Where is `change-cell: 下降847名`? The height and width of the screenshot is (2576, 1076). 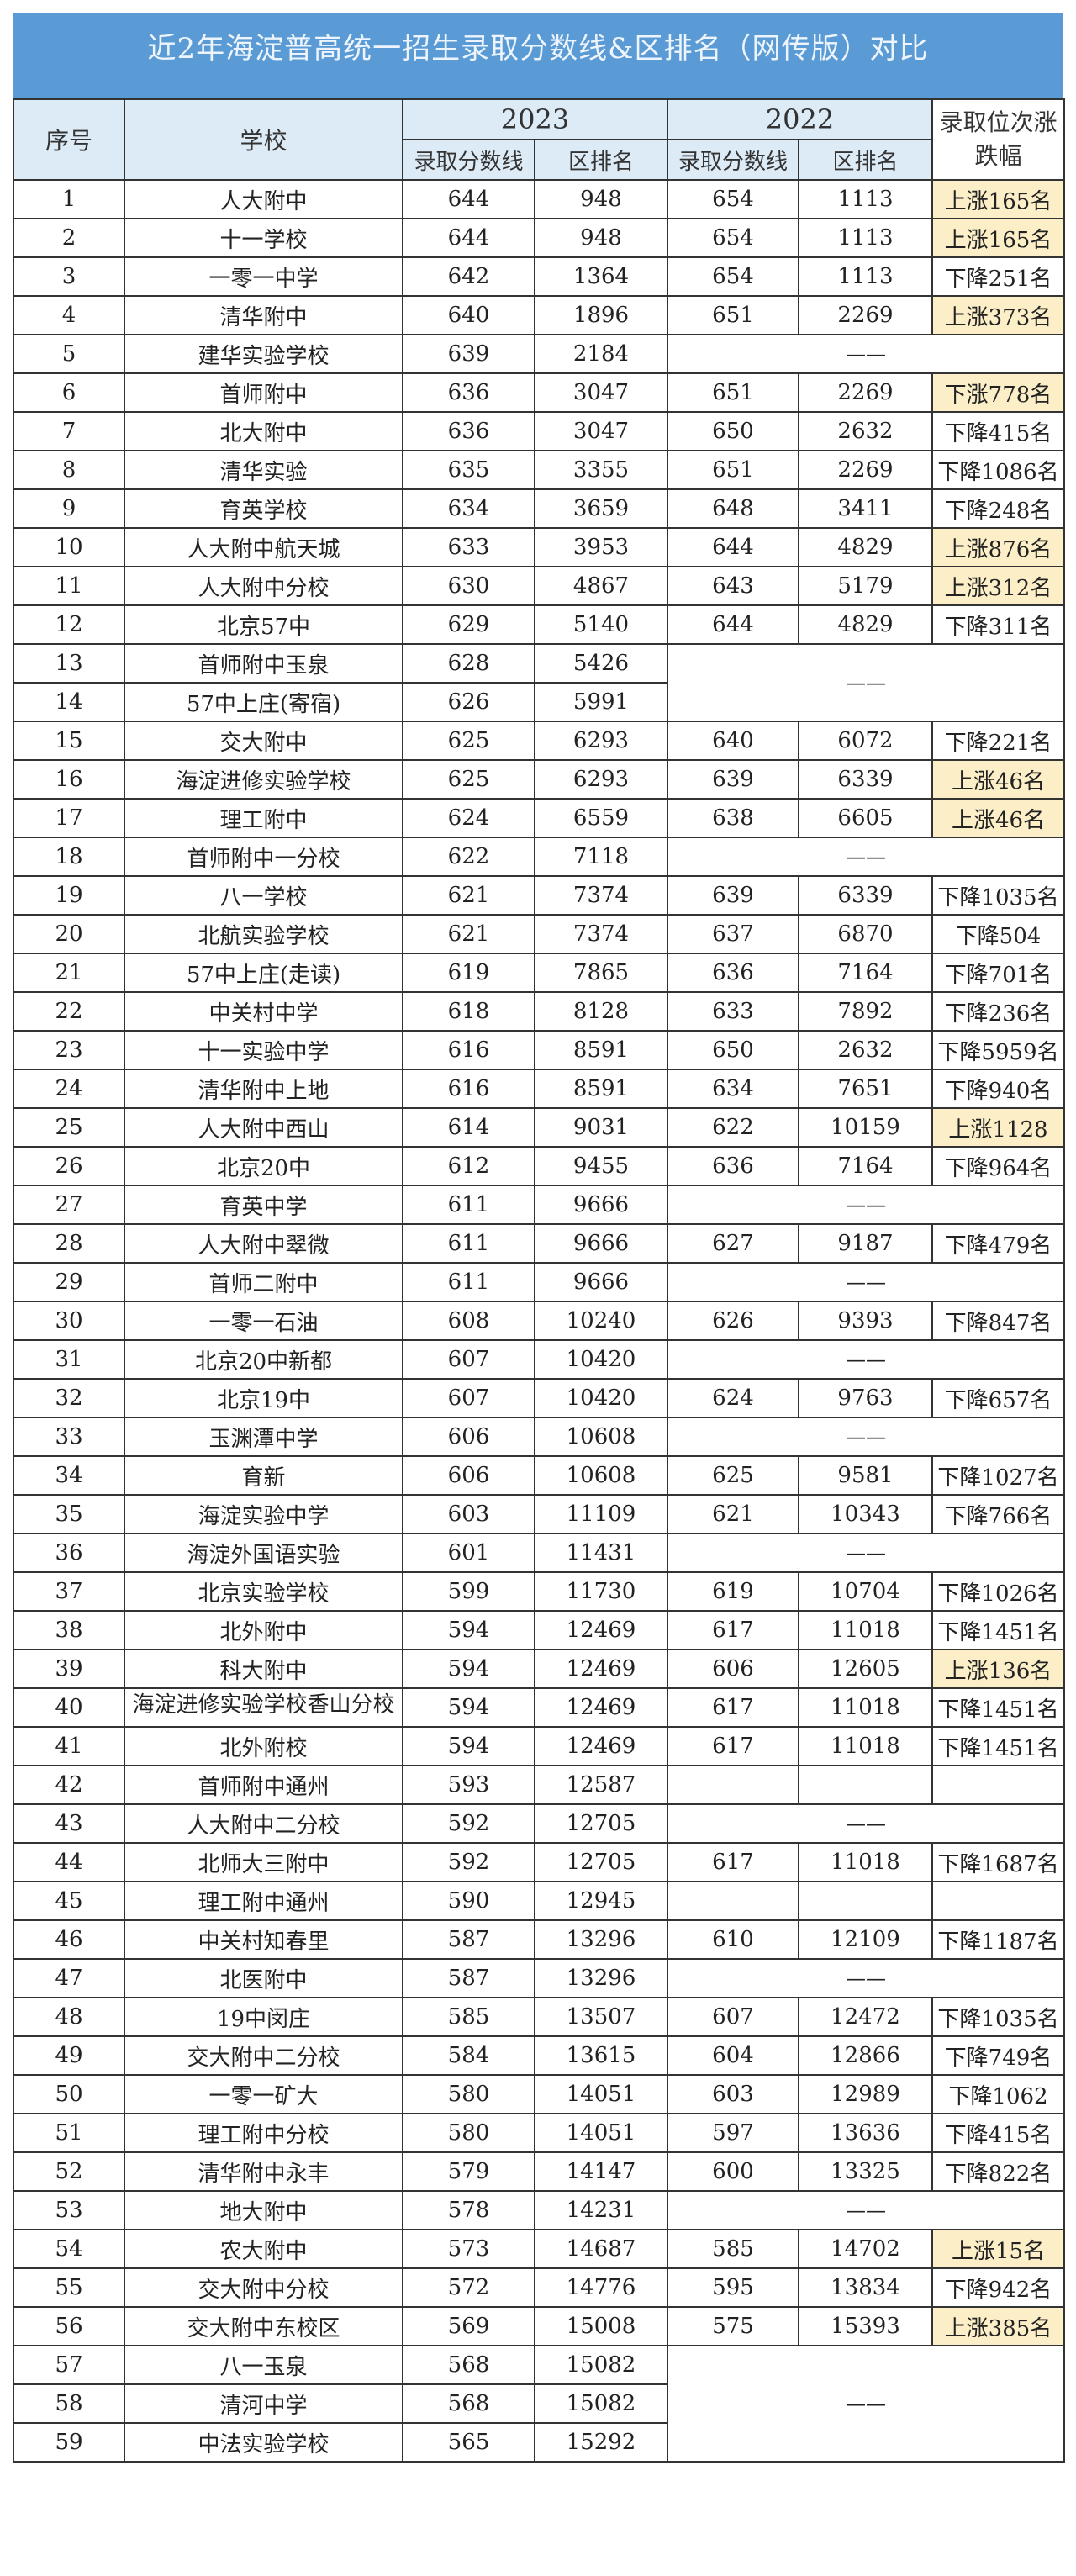
change-cell: 下降847名 is located at coordinates (998, 1321).